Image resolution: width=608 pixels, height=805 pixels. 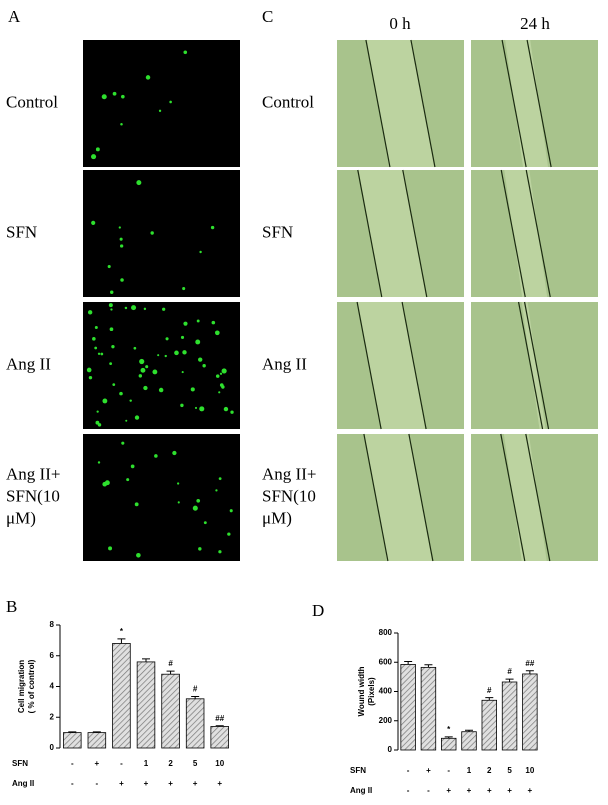 I want to click on significance-marker: #, so click(x=489, y=690).